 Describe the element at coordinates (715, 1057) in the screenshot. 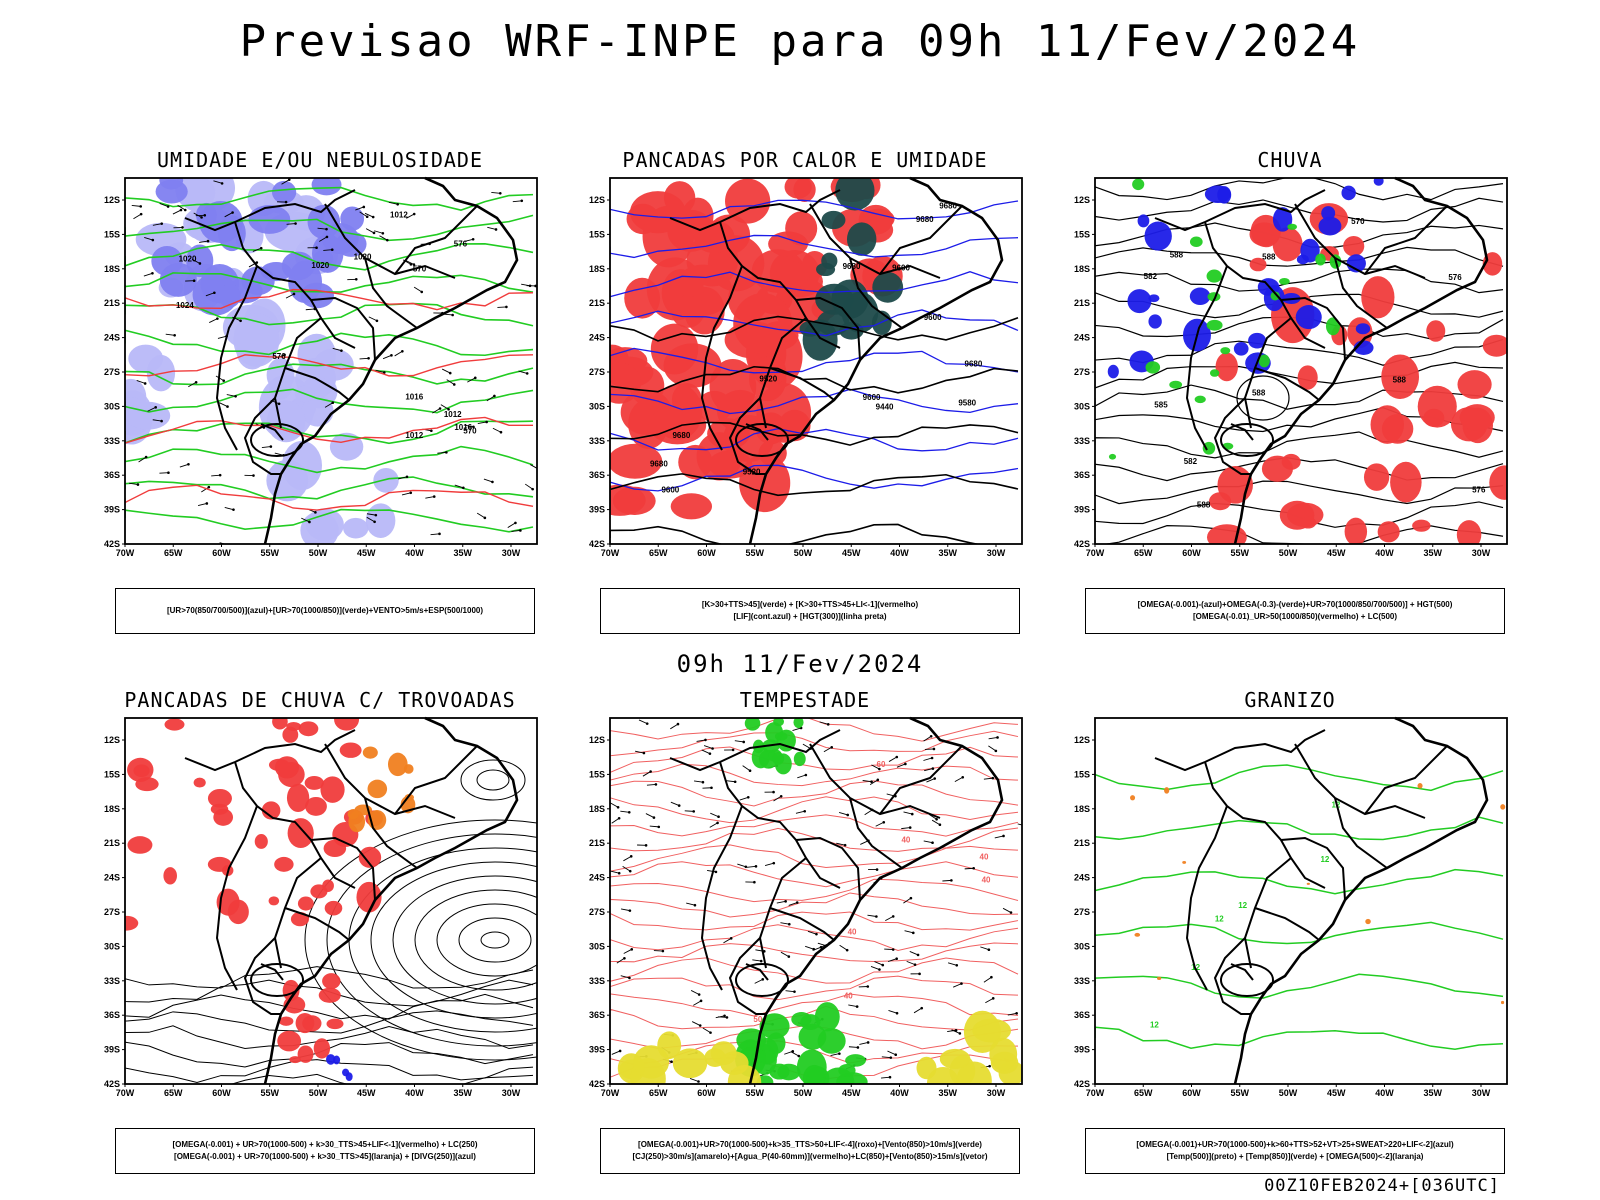

I see `upper-jet-area` at that location.